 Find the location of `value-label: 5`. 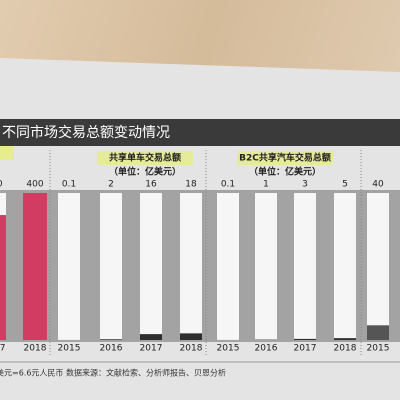

value-label: 5 is located at coordinates (345, 185).